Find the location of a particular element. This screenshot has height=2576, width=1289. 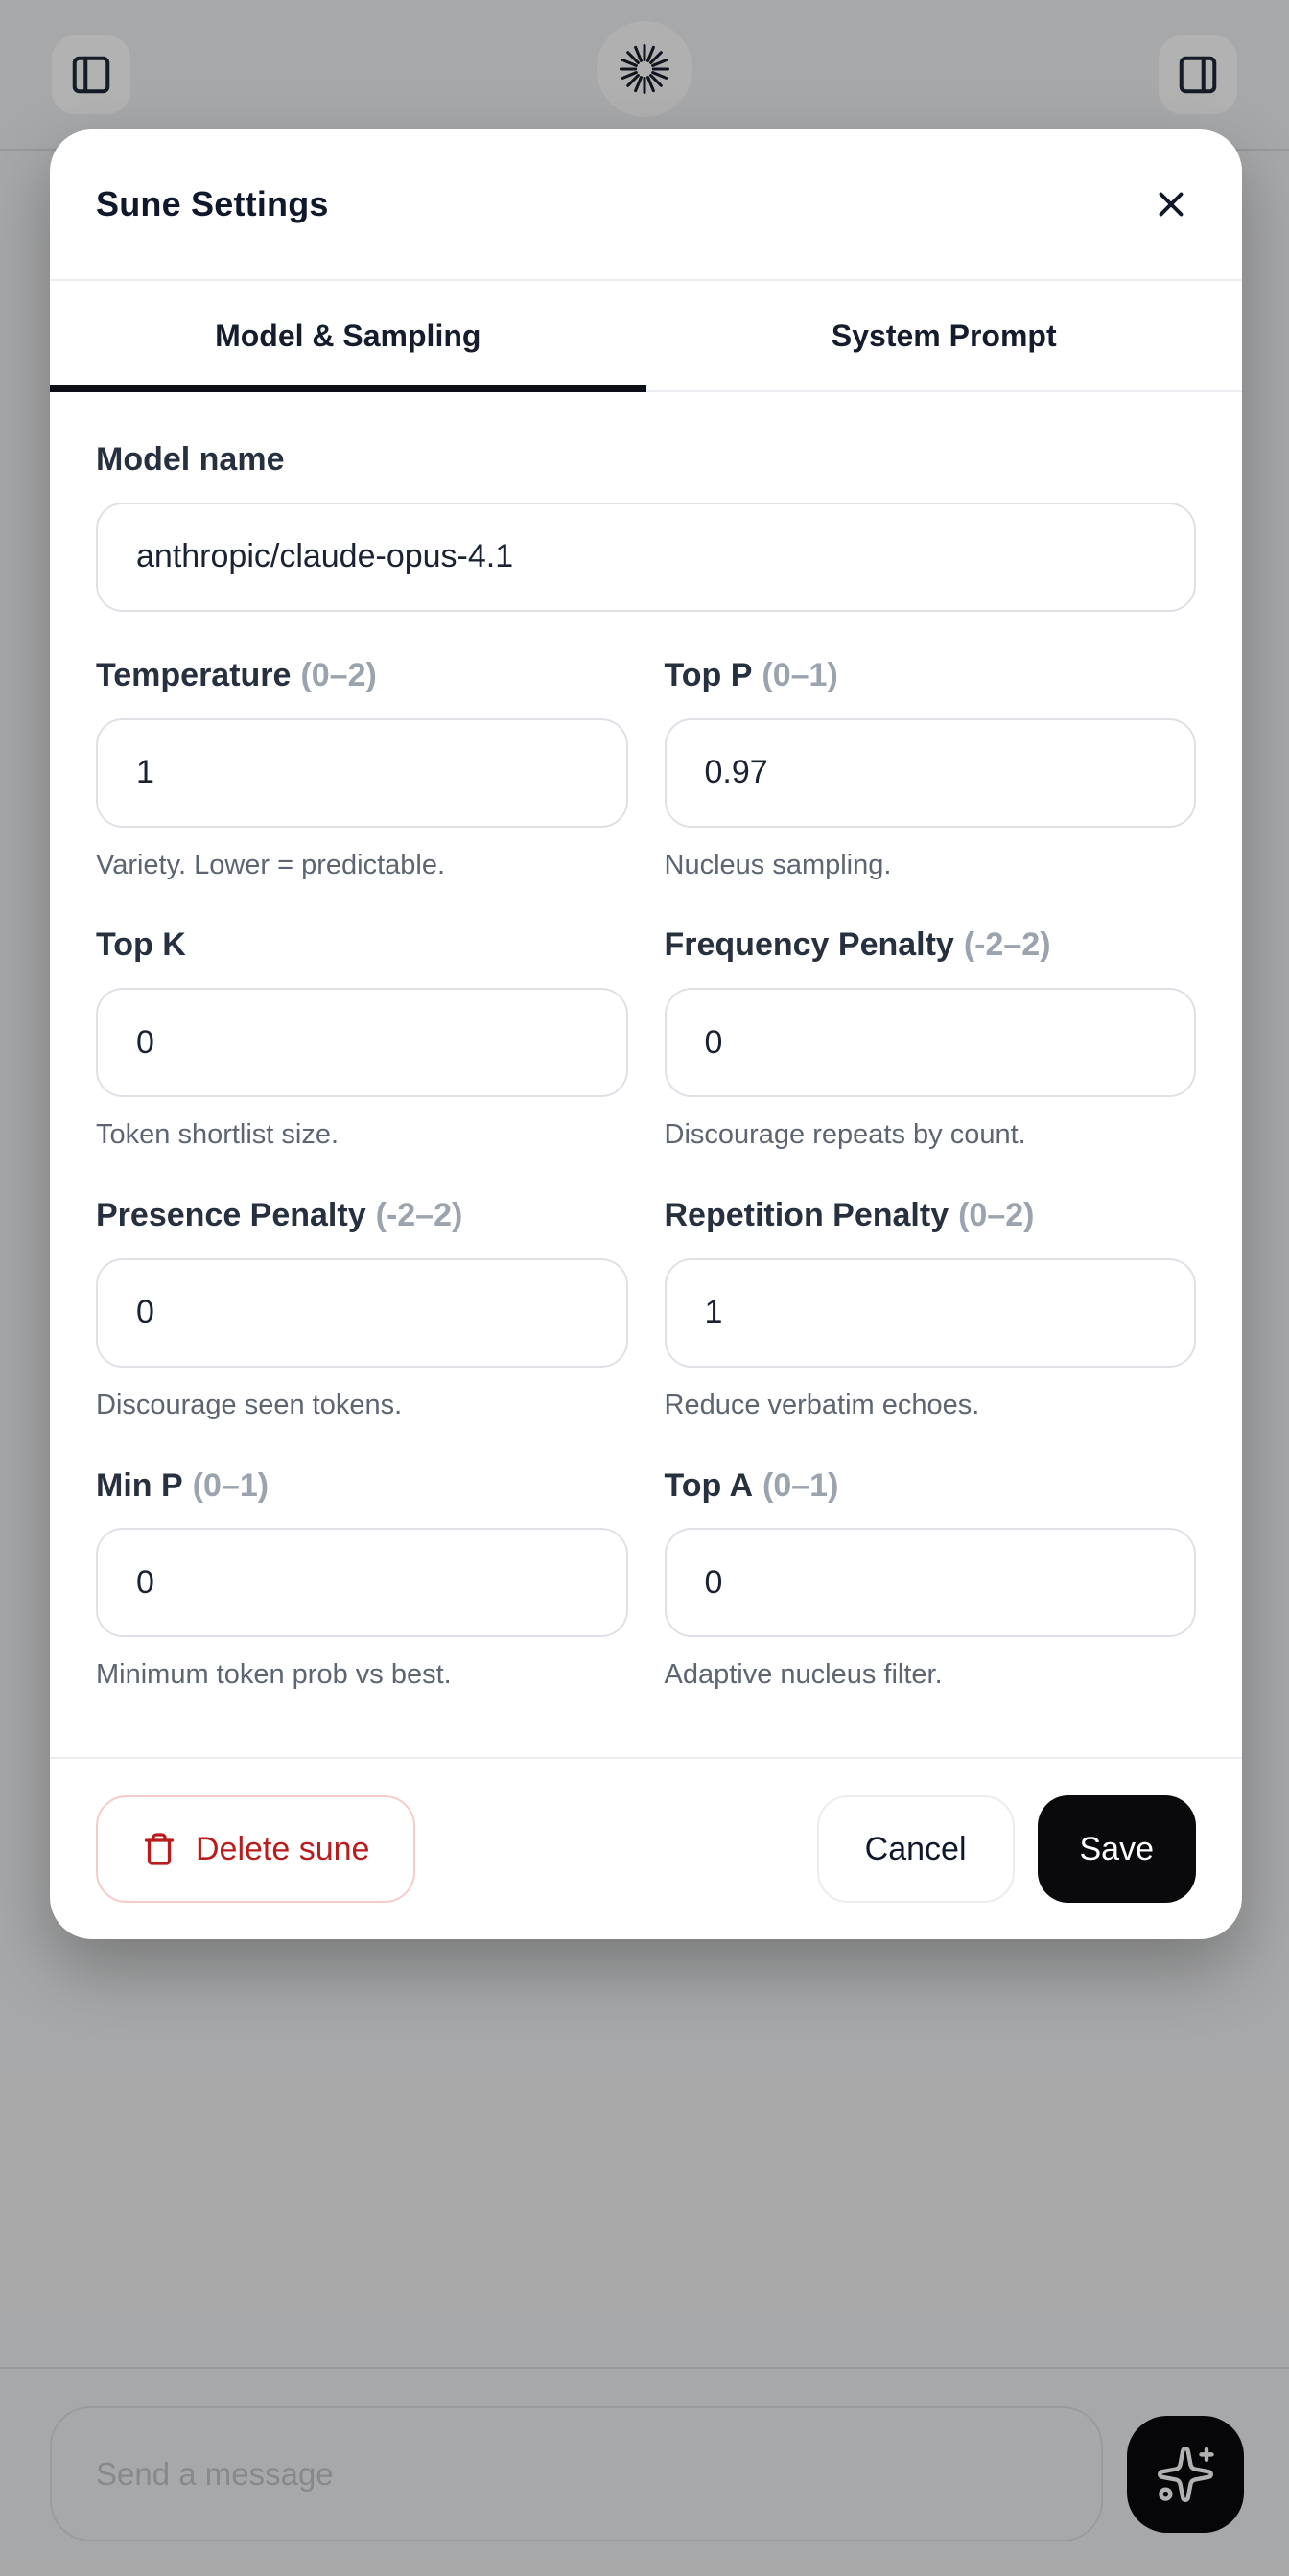

dialog-footer: Delete sune Cancel Save is located at coordinates (646, 1848).